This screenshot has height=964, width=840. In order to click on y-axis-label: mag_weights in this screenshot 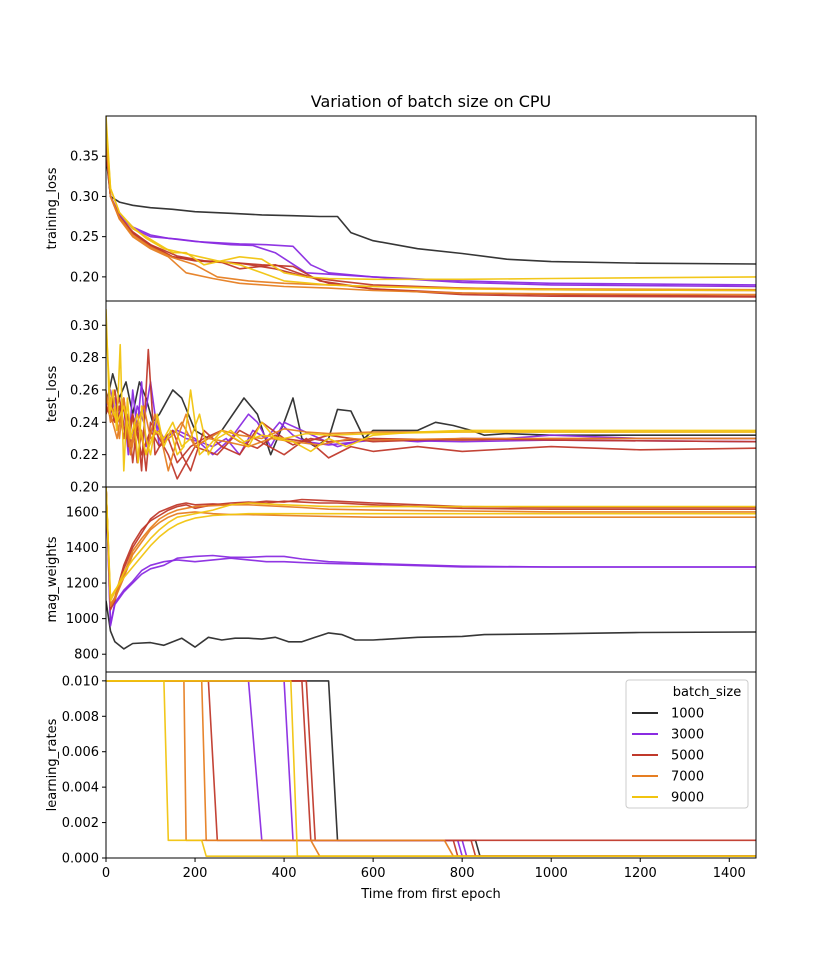, I will do `click(52, 579)`.